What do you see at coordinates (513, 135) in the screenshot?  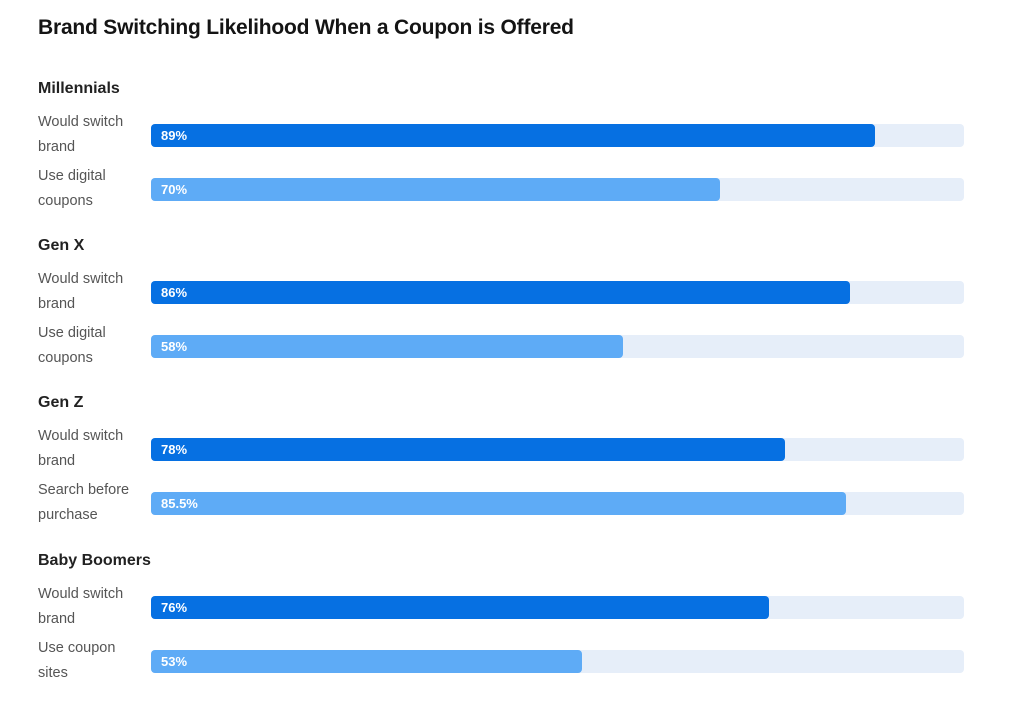 I see `bar-fill: 89%` at bounding box center [513, 135].